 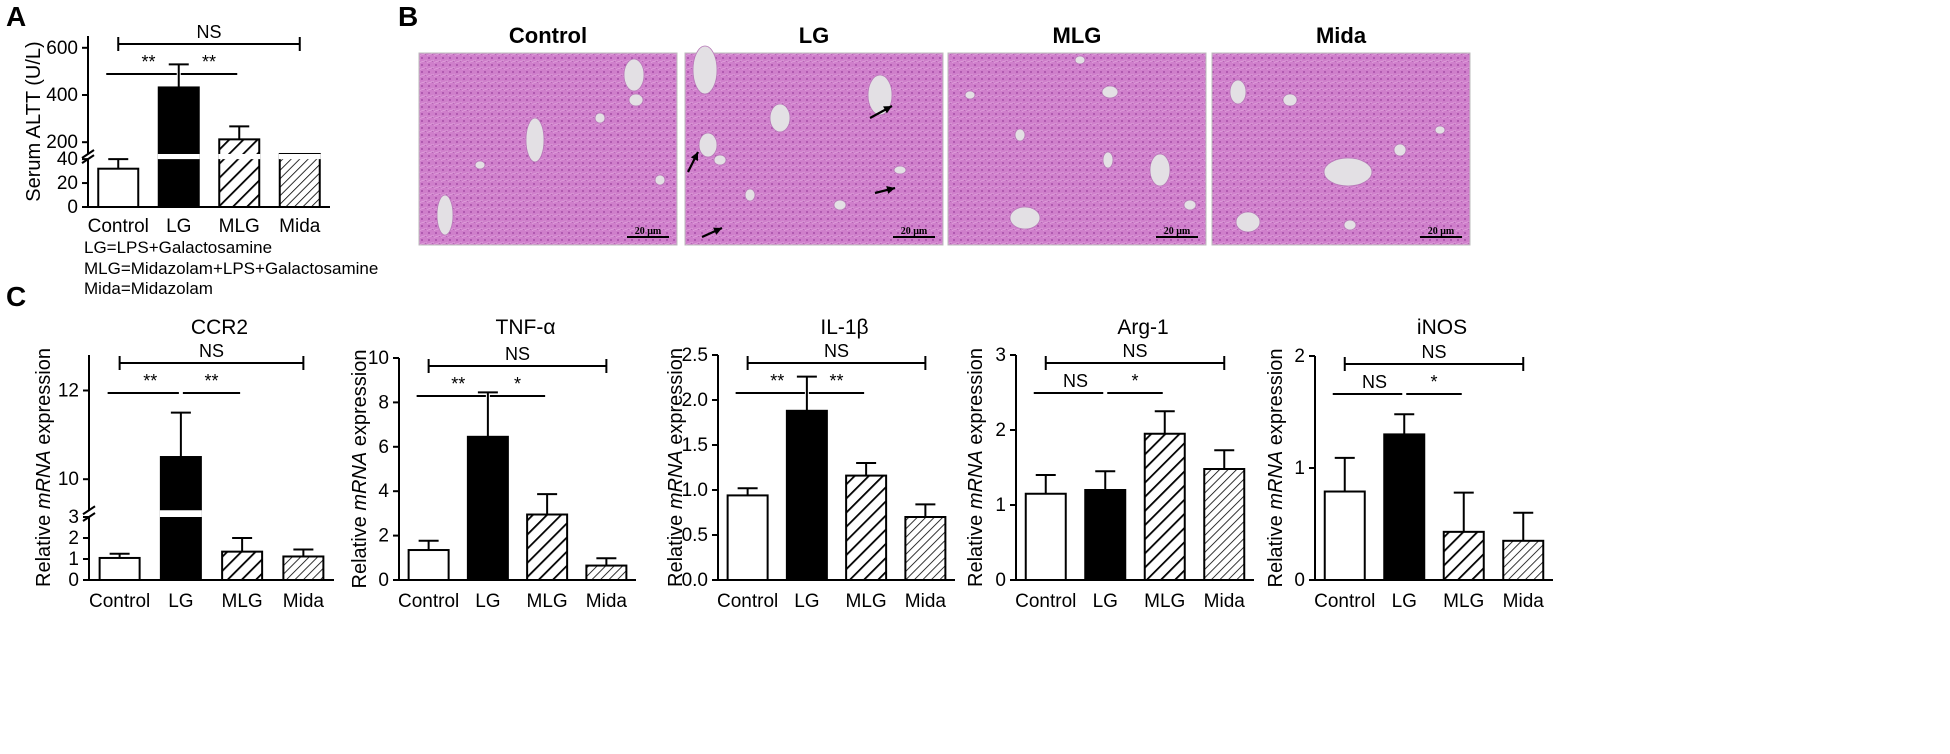 I want to click on sig-label-il1b-0: NS, so click(x=836, y=351).